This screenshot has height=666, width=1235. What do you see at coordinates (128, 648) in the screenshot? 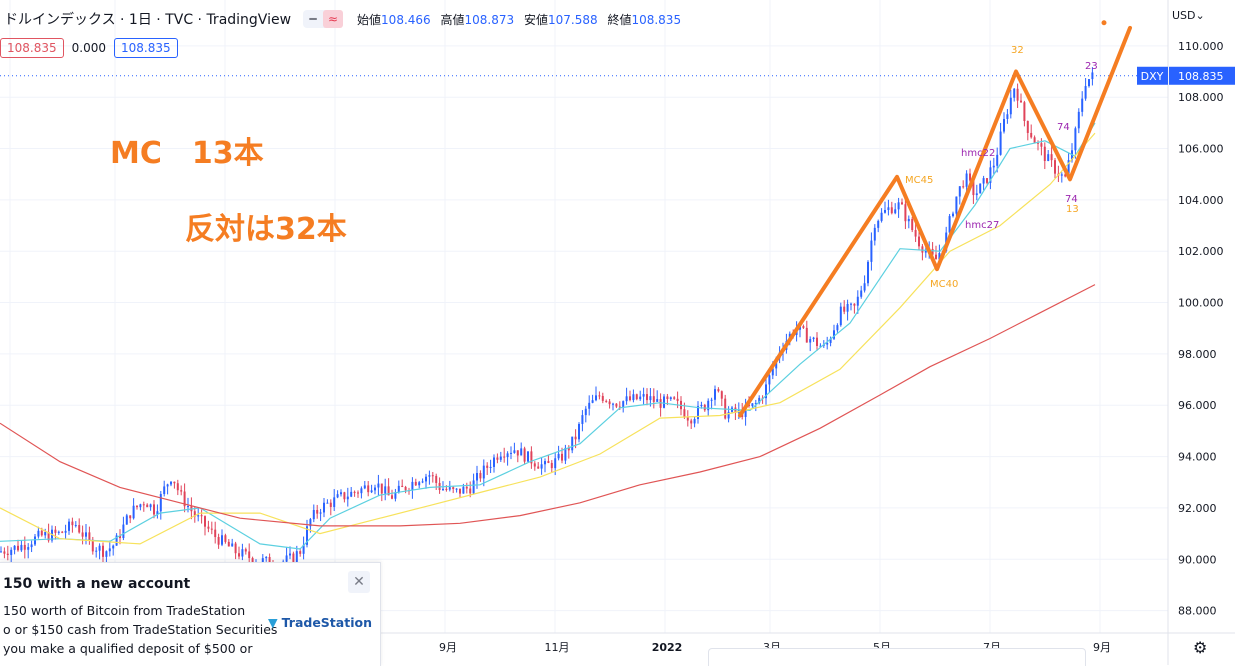
I see `promo-line-3: you make a qualified deposit of $500 or` at bounding box center [128, 648].